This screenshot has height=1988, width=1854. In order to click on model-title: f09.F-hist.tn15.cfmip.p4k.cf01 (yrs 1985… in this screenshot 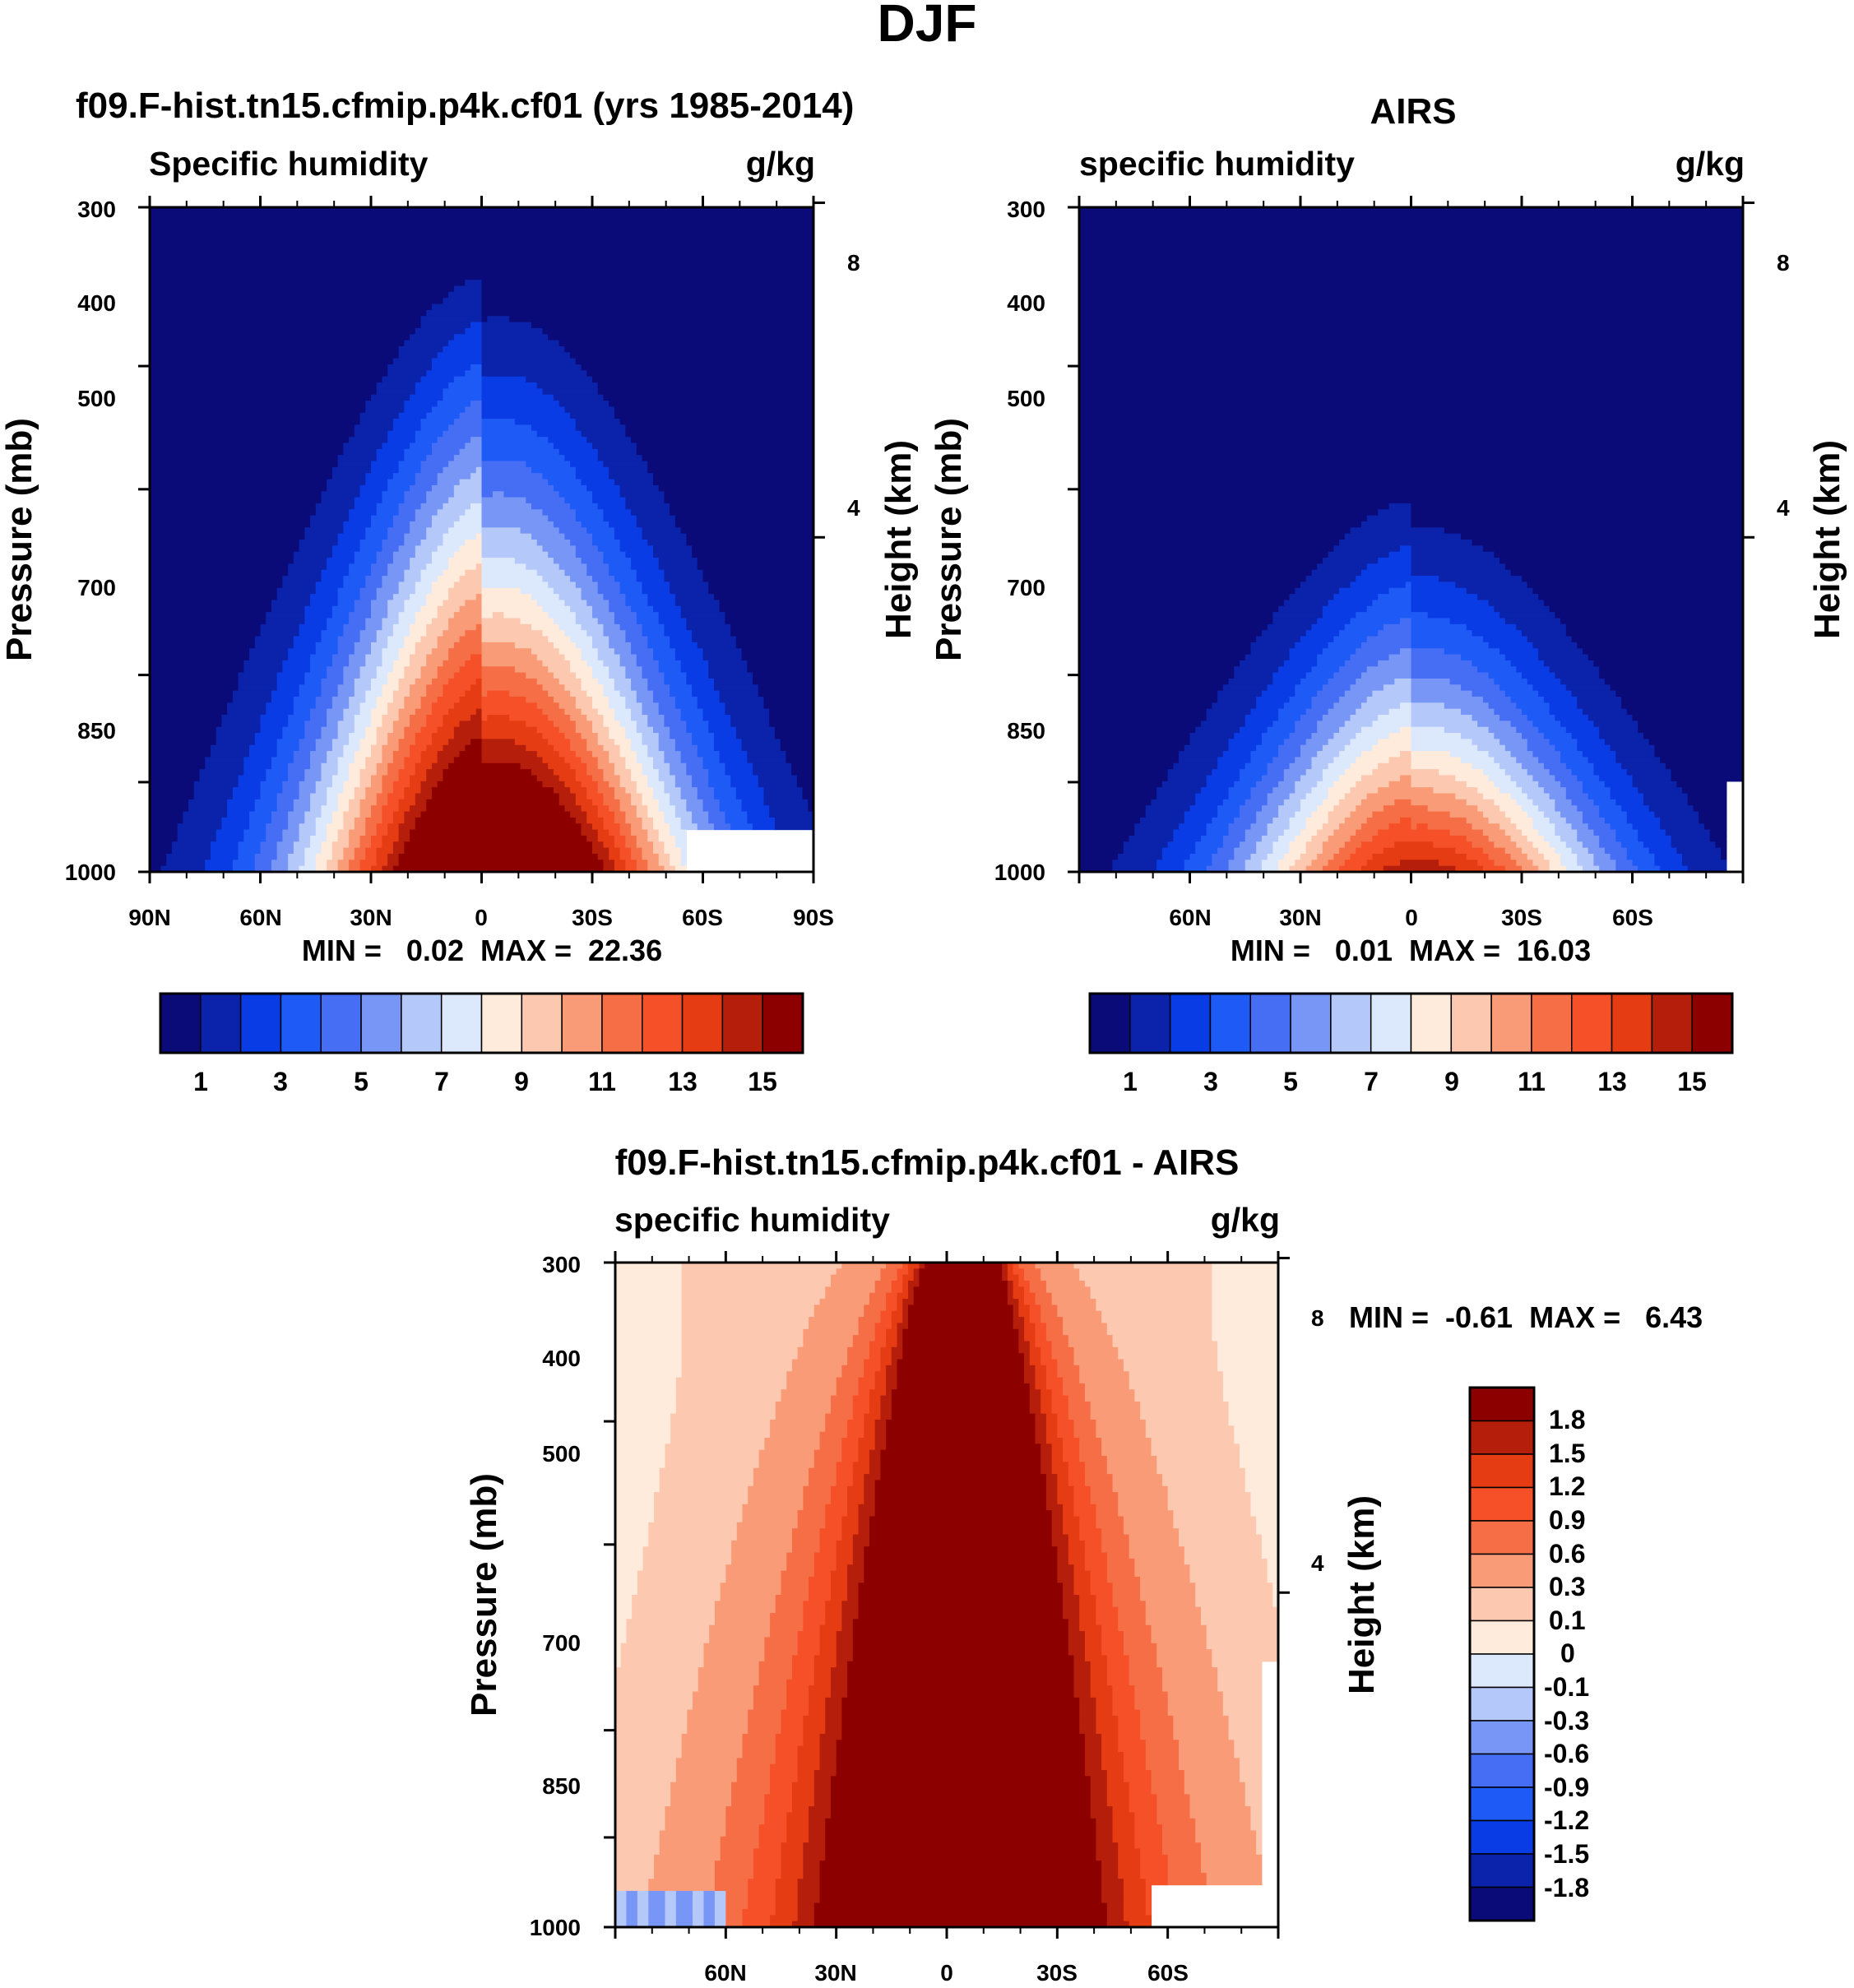, I will do `click(465, 106)`.